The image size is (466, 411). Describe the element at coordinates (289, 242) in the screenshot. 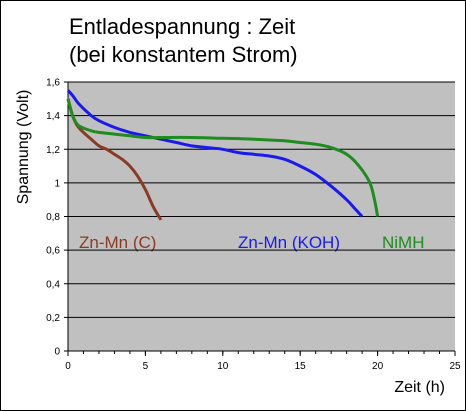

I see `series-label-zn-mn-koh: Zn-Mn (KOH)` at that location.